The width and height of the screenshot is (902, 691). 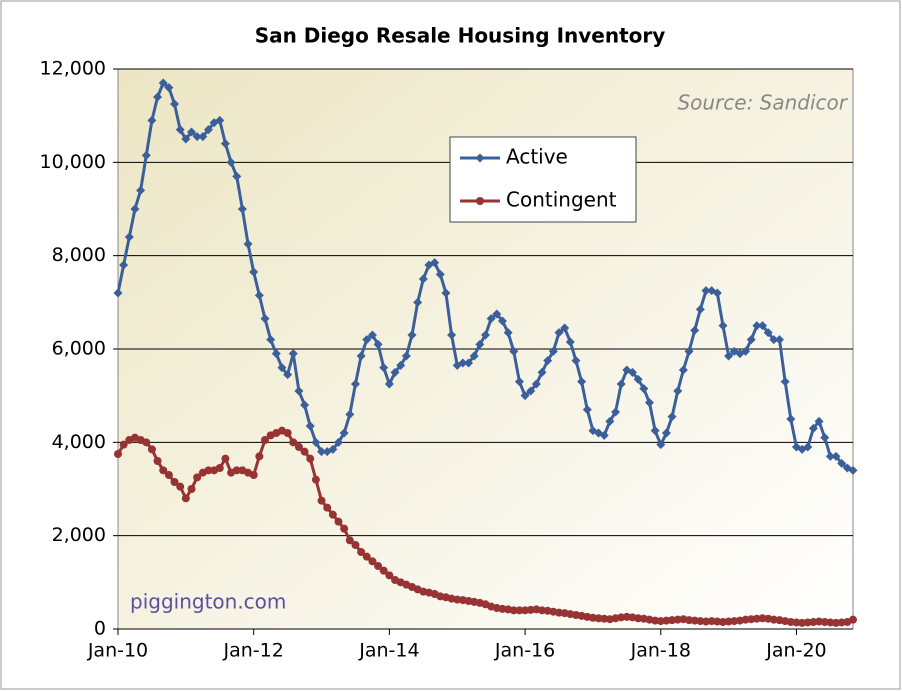 What do you see at coordinates (79, 535) in the screenshot?
I see `y-tick-label: 2,000` at bounding box center [79, 535].